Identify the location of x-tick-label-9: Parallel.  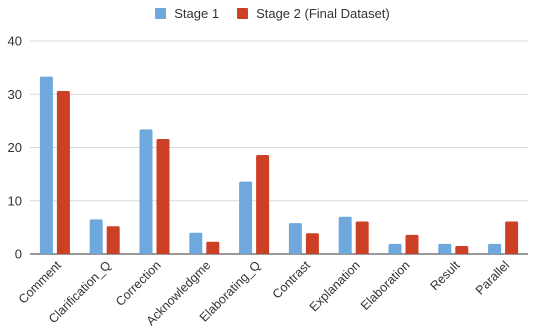
(492, 277).